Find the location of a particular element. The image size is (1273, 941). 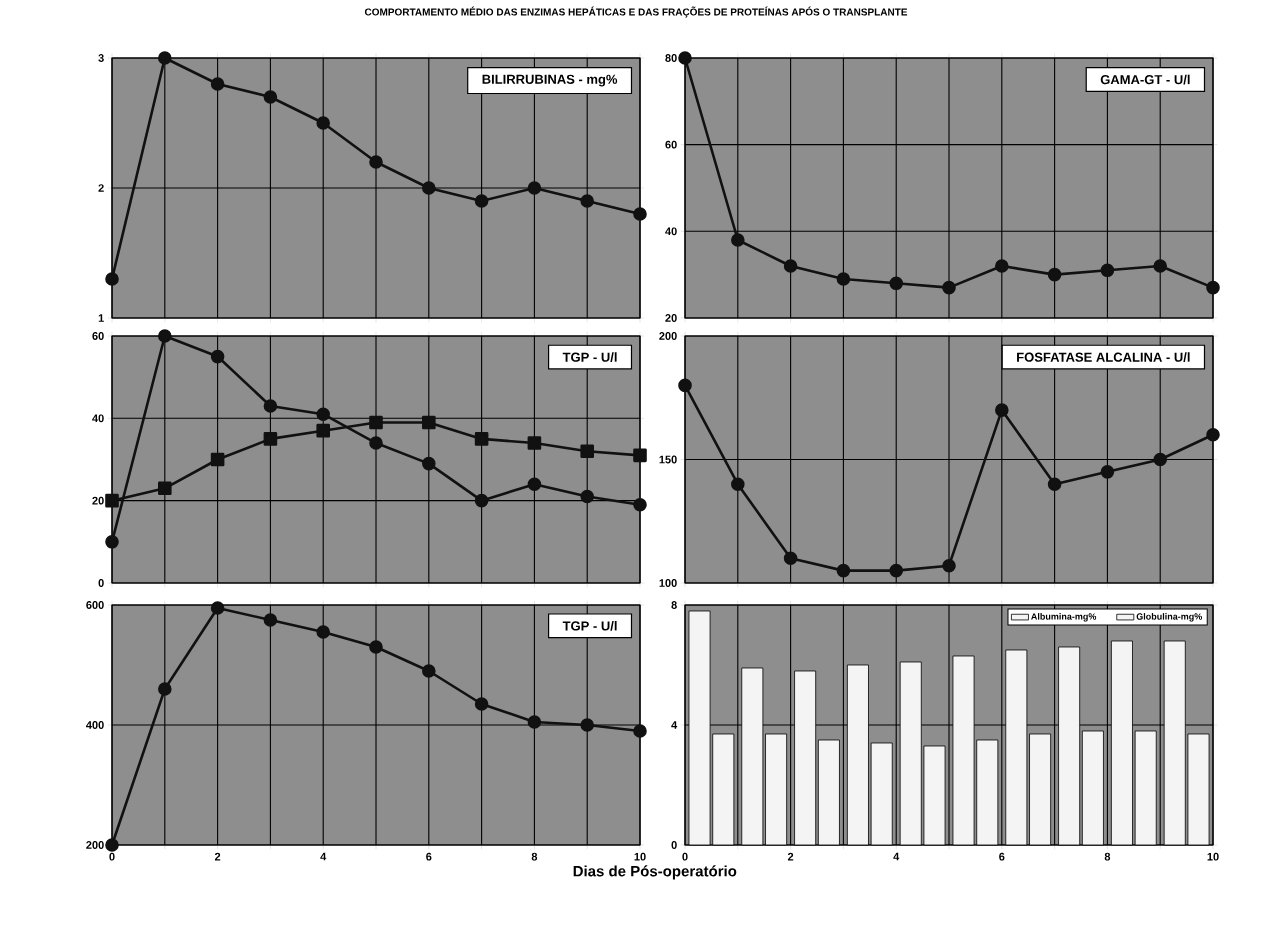

y-tick-label: 1 is located at coordinates (101, 318).